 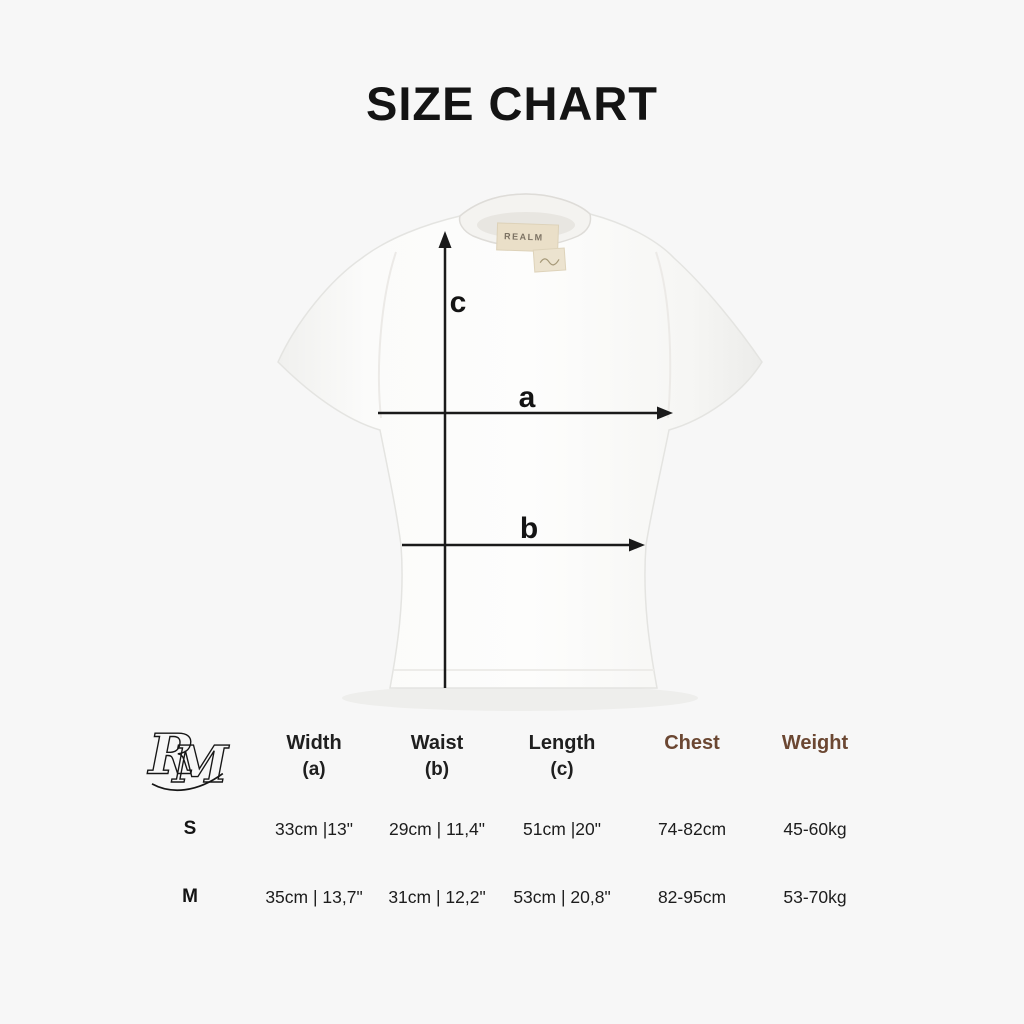 I want to click on monogram-letter-m: M, so click(x=200, y=764).